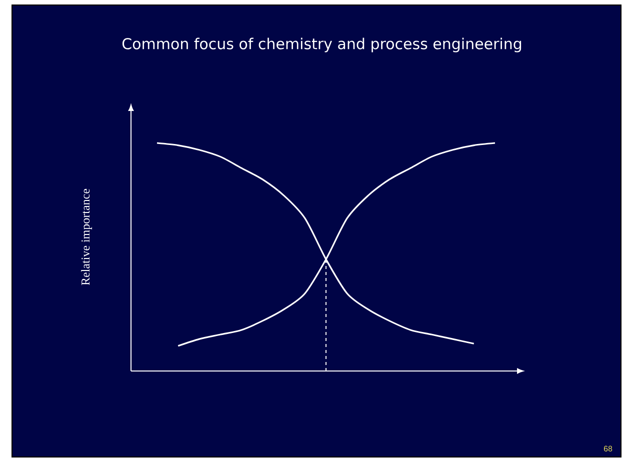 This screenshot has width=626, height=461. I want to click on chart-title: Common focus of chemistry and process engineering, so click(322, 45).